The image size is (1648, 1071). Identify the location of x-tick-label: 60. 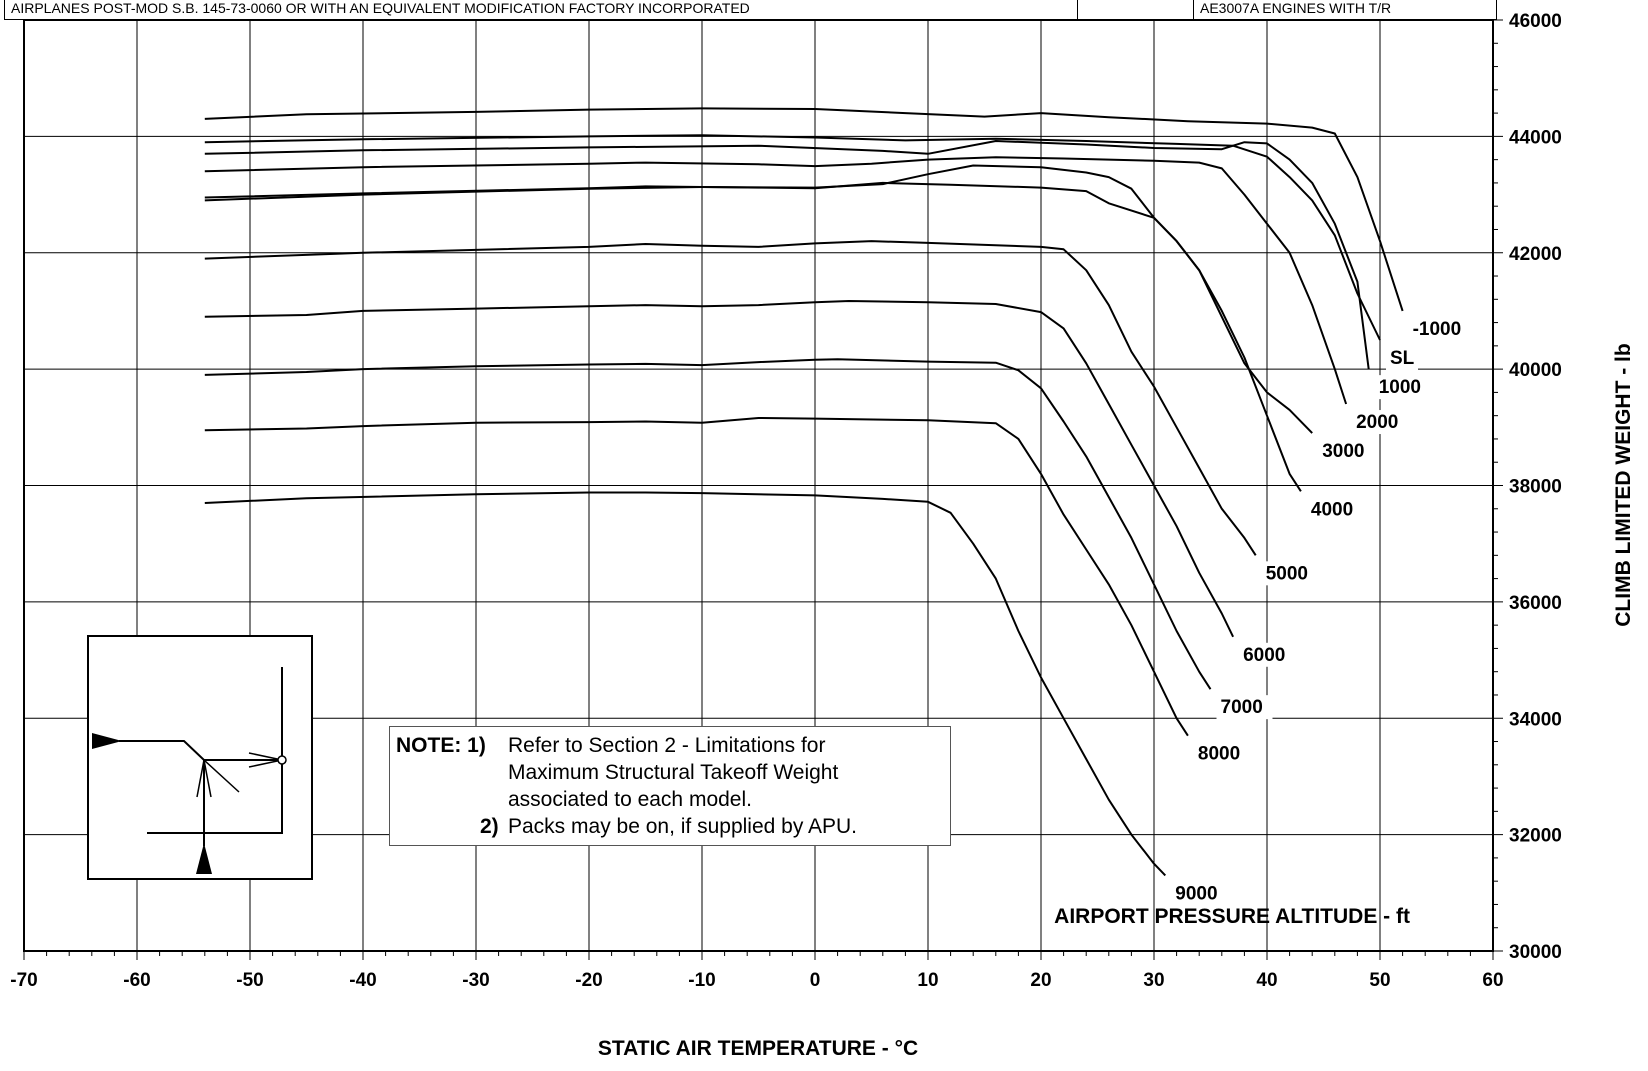
(1492, 980).